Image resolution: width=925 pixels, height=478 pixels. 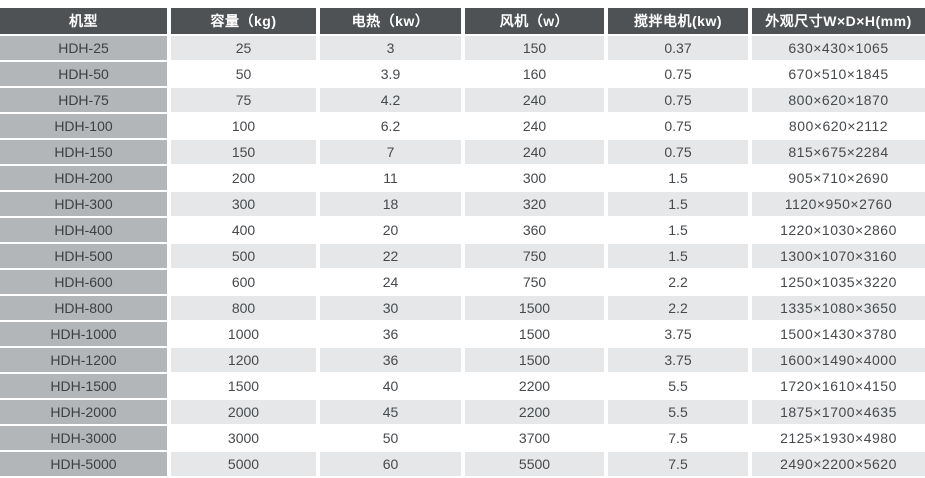 I want to click on cell-model: HDH-100, so click(x=83, y=126).